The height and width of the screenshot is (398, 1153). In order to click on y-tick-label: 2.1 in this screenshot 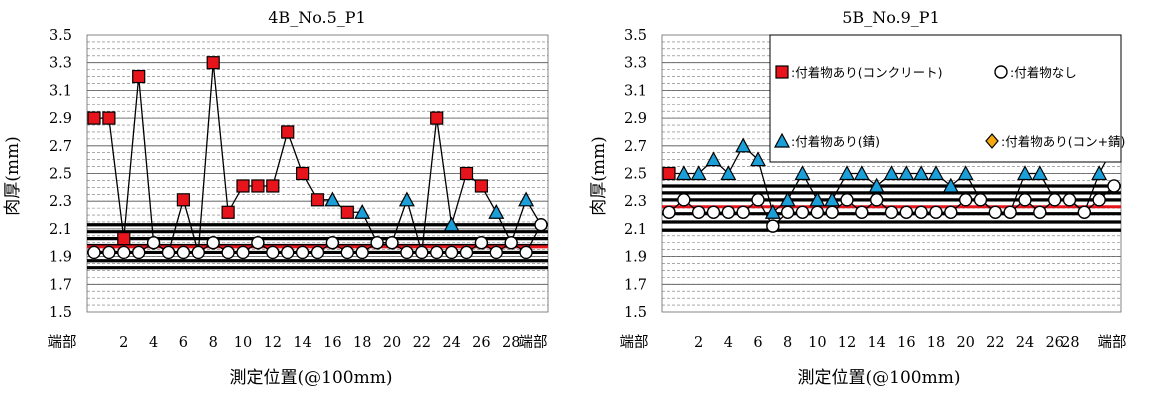, I will do `click(60, 230)`.